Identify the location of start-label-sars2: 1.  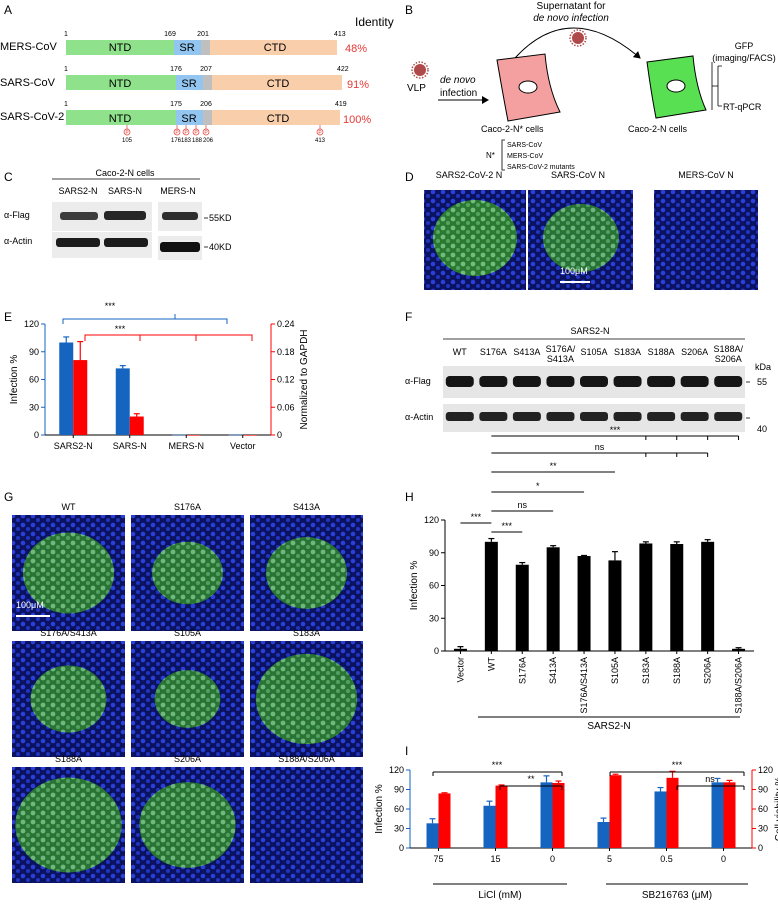
(66, 104).